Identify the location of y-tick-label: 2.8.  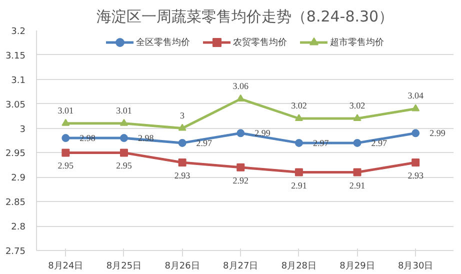
(18, 227).